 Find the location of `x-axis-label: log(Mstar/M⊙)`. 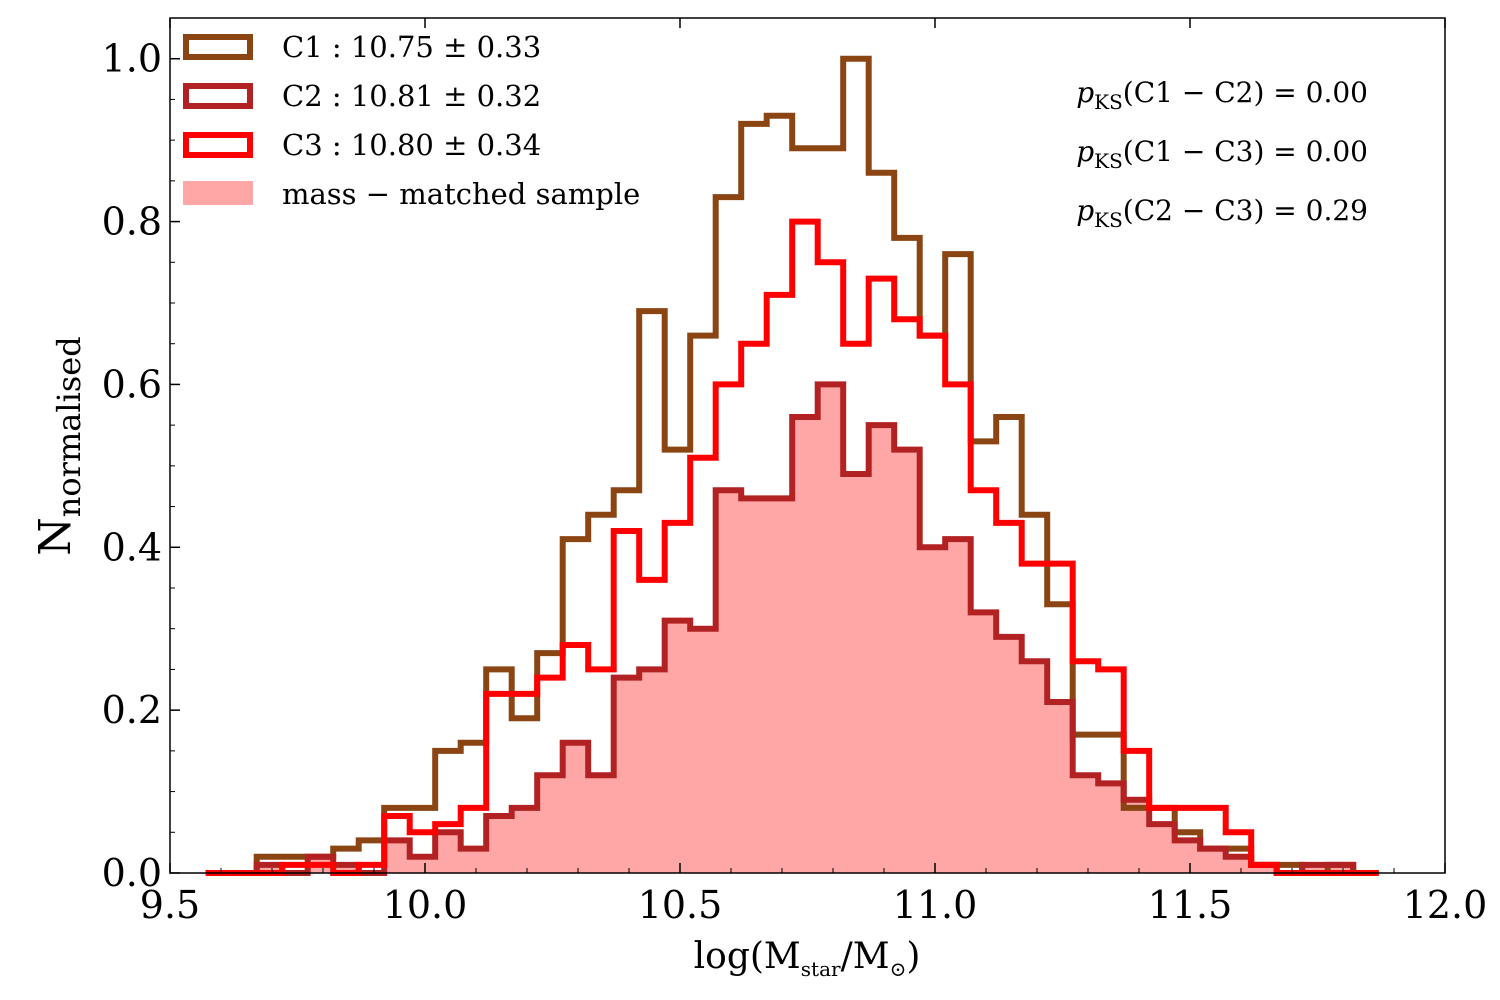

x-axis-label: log(Mstar/M⊙) is located at coordinates (807, 958).